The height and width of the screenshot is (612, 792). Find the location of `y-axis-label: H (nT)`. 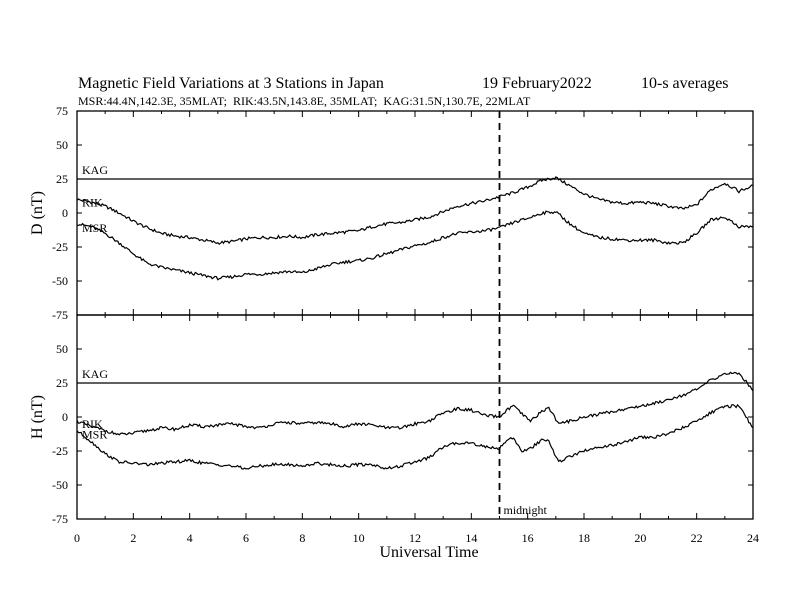

y-axis-label: H (nT) is located at coordinates (37, 417).